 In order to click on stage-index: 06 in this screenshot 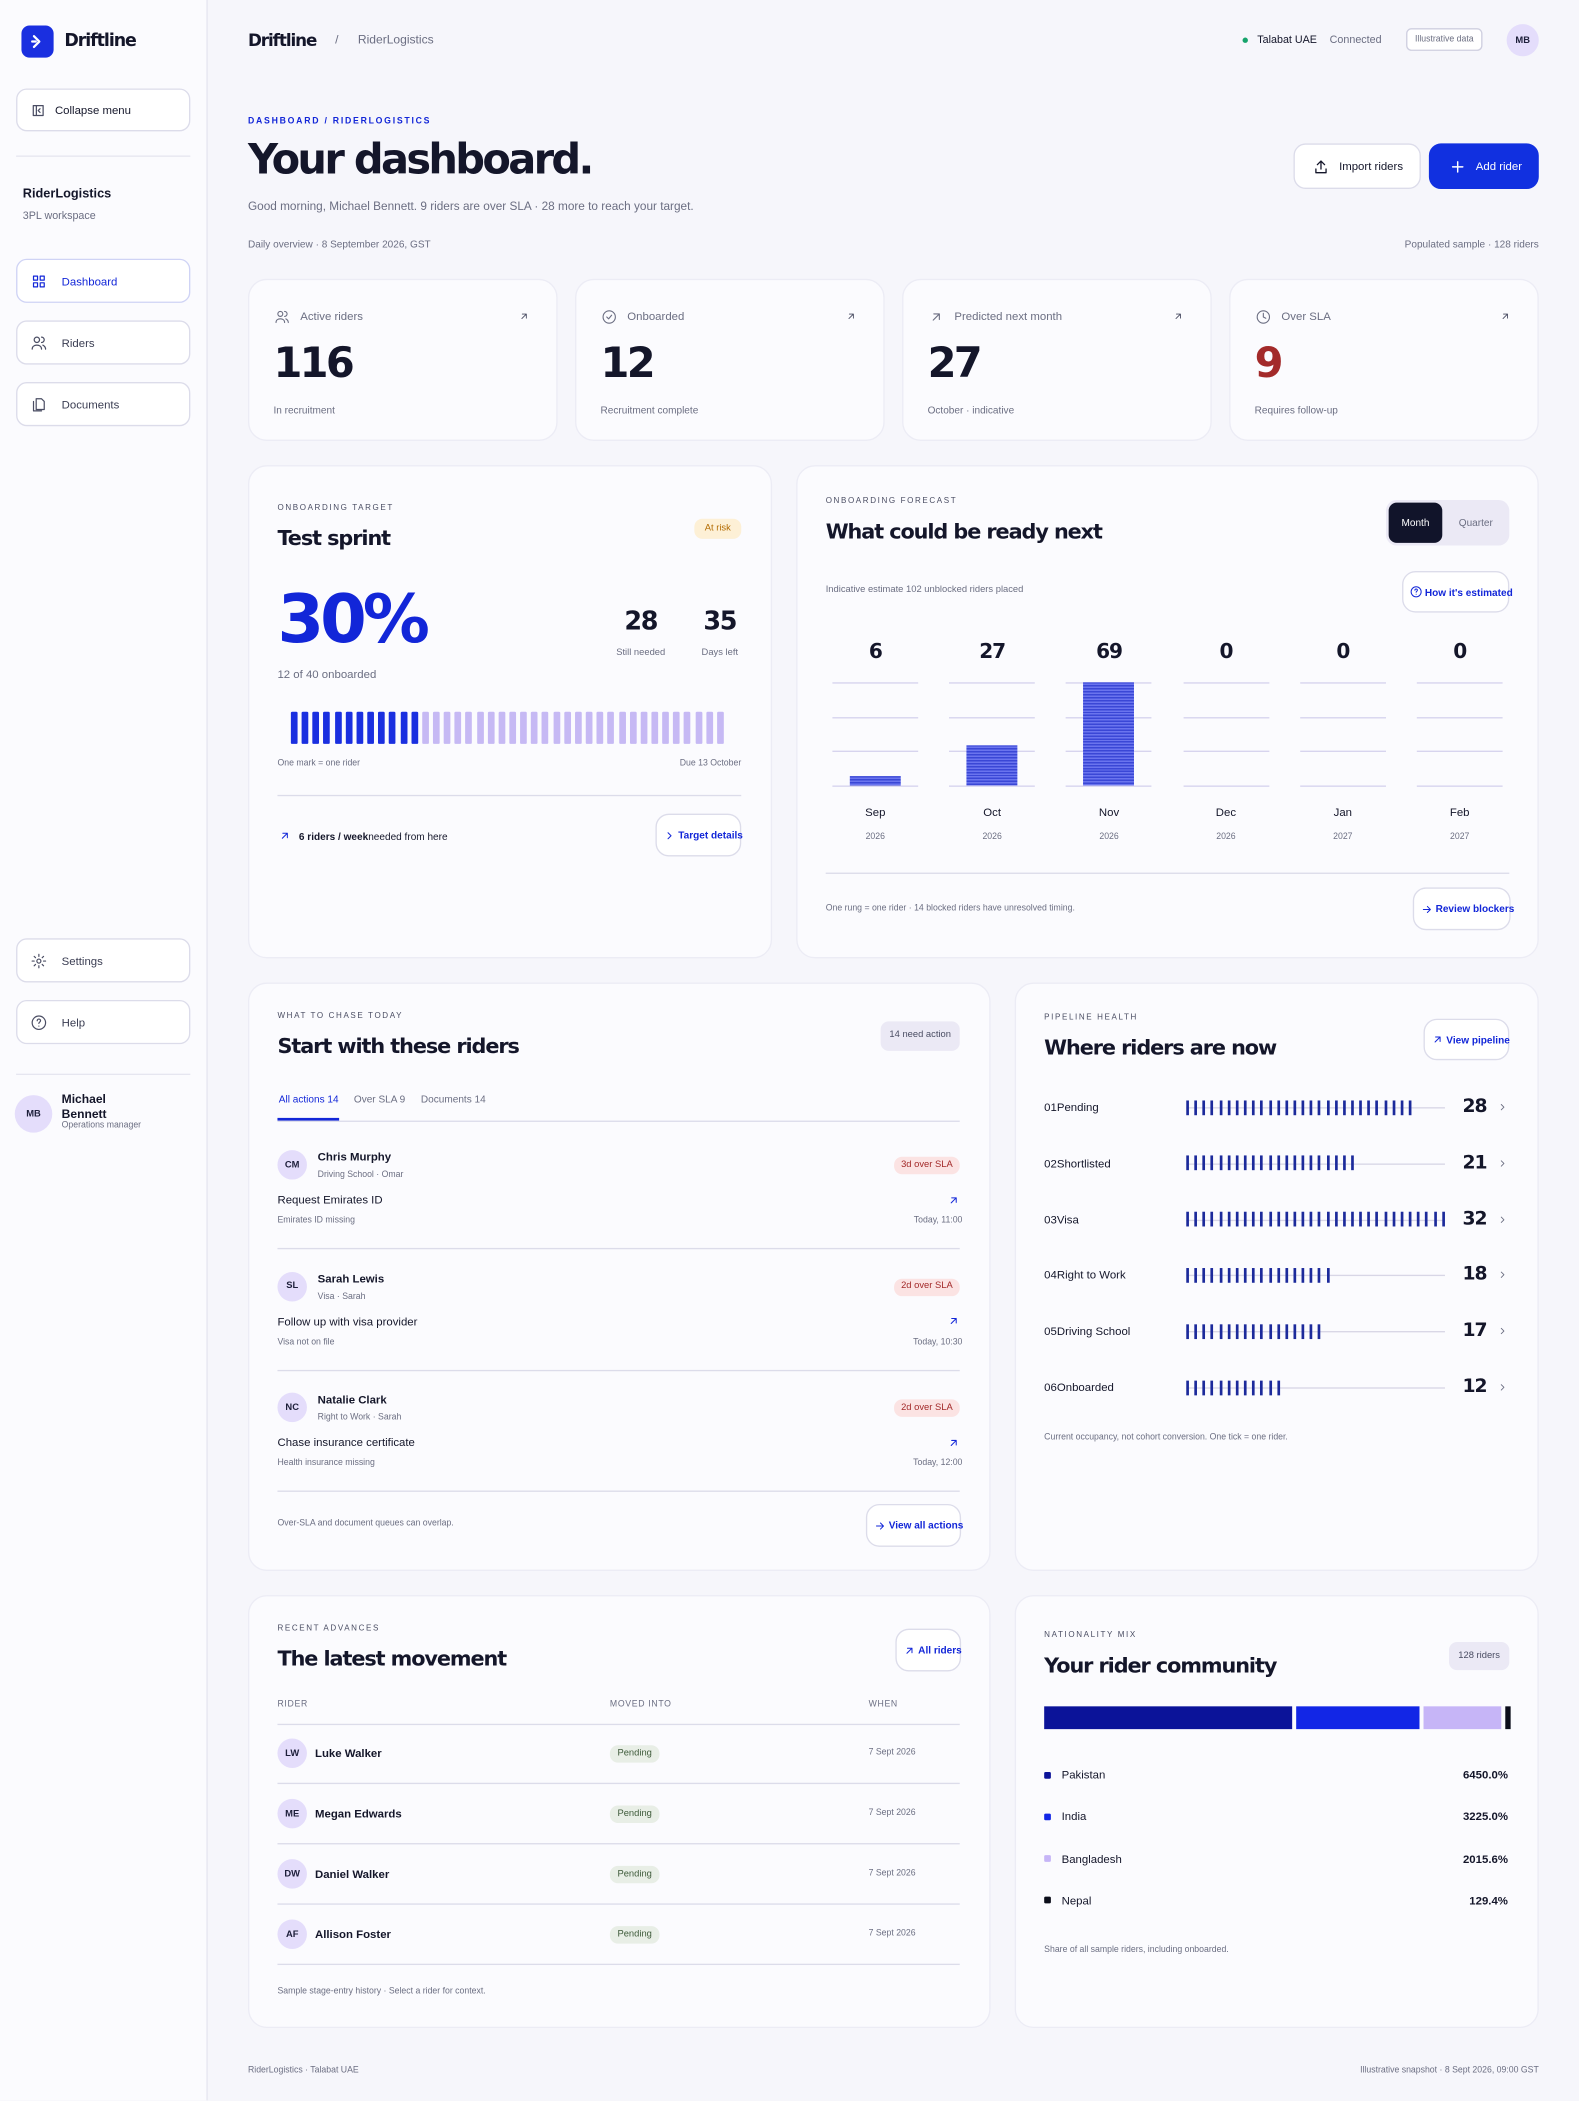, I will do `click(1050, 1387)`.